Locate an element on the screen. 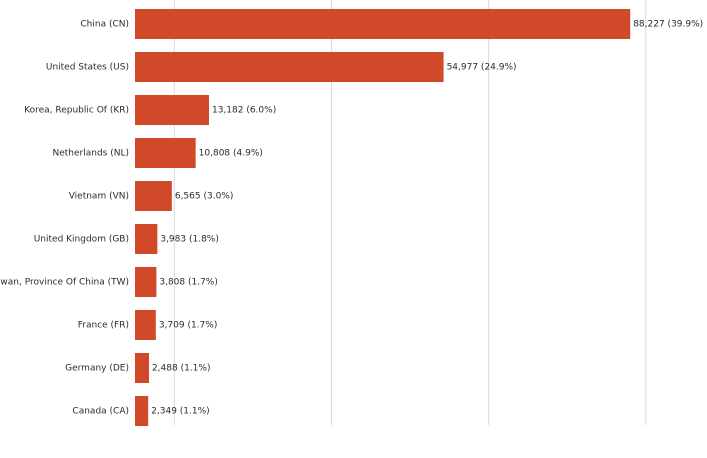 This screenshot has width=707, height=458. value-label: 3,808 (1.7%) is located at coordinates (188, 283).